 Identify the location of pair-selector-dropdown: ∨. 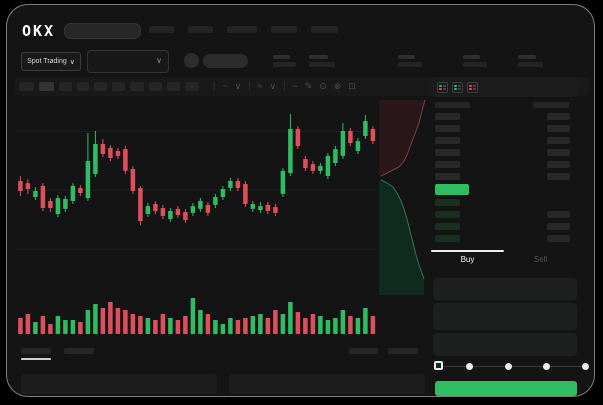
(128, 61).